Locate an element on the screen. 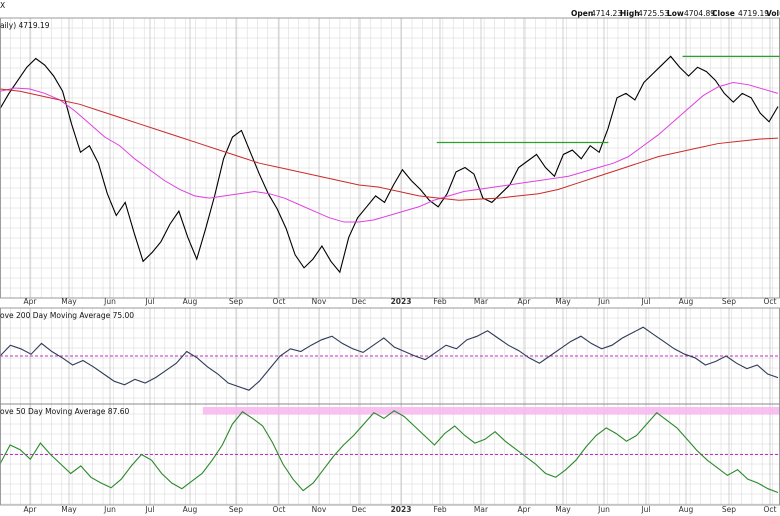 This screenshot has height=516, width=780. open-value: 4714.23 is located at coordinates (606, 13).